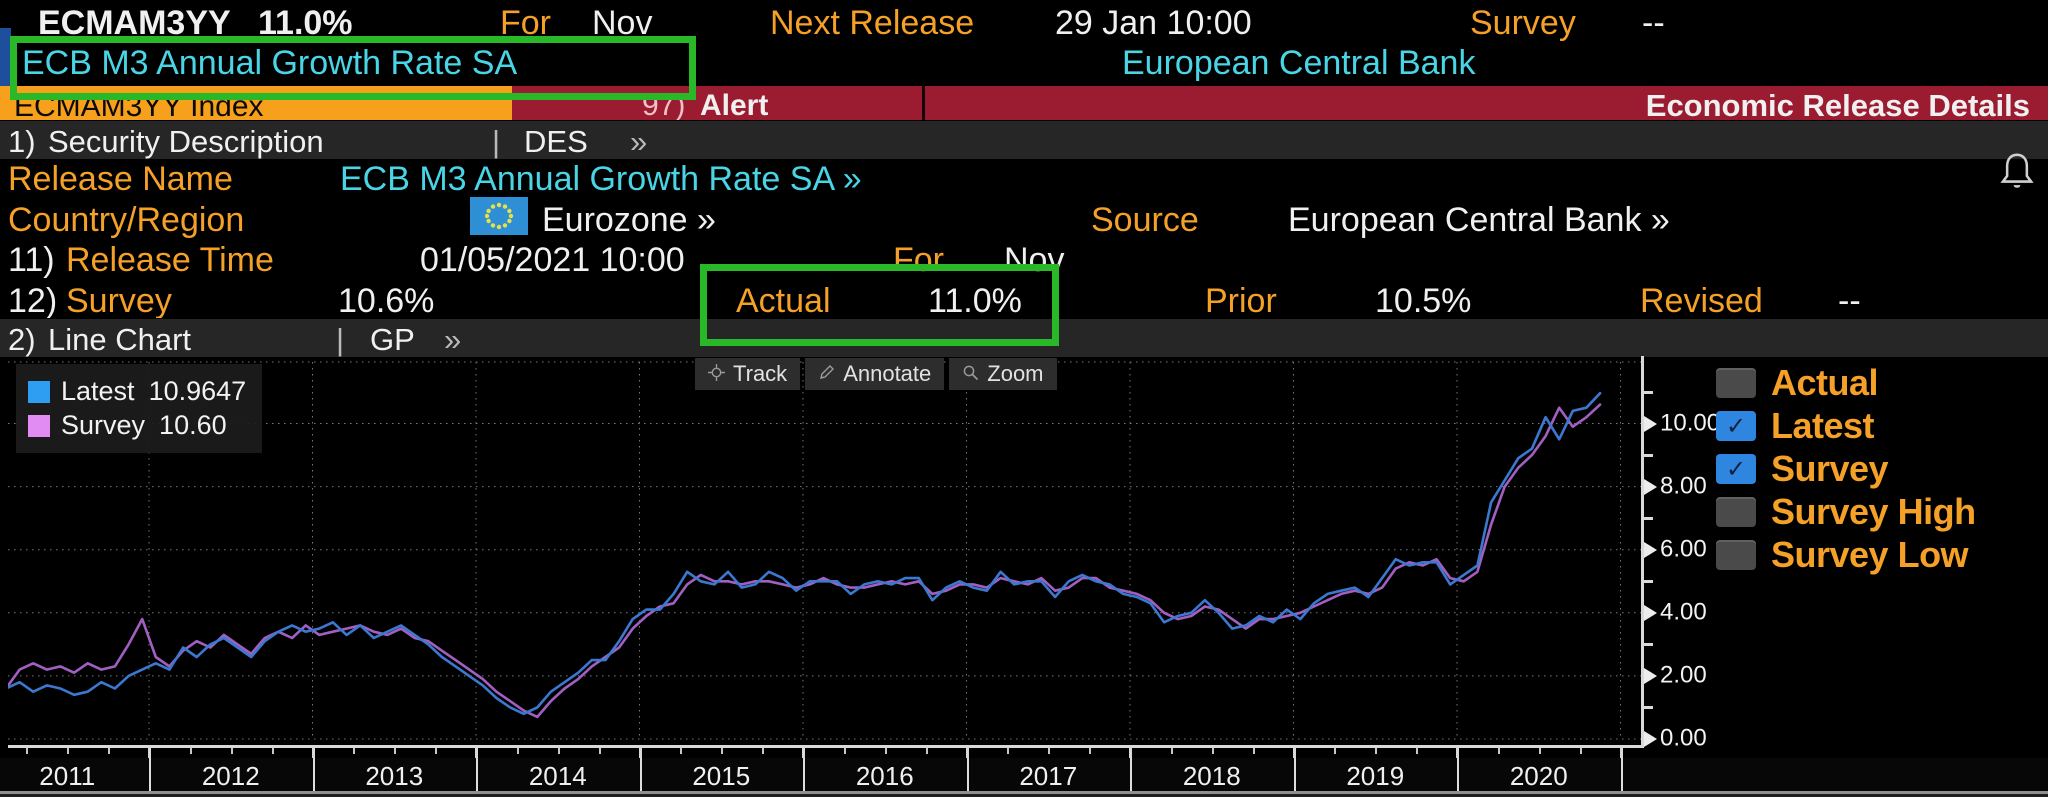  What do you see at coordinates (186, 141) in the screenshot?
I see `section1-label: Security Description` at bounding box center [186, 141].